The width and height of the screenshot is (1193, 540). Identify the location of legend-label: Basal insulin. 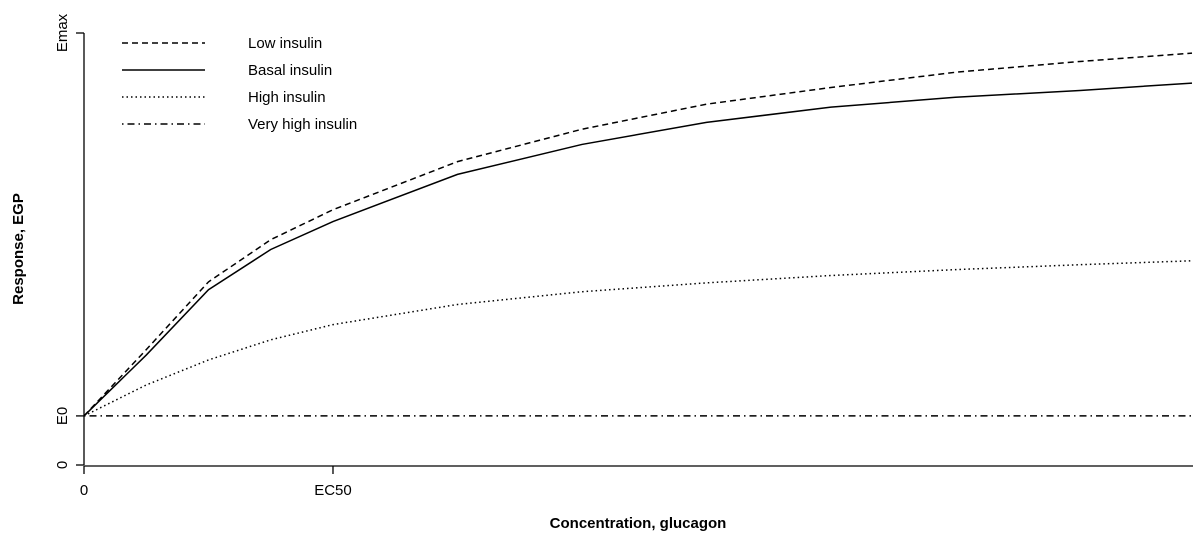
(290, 70).